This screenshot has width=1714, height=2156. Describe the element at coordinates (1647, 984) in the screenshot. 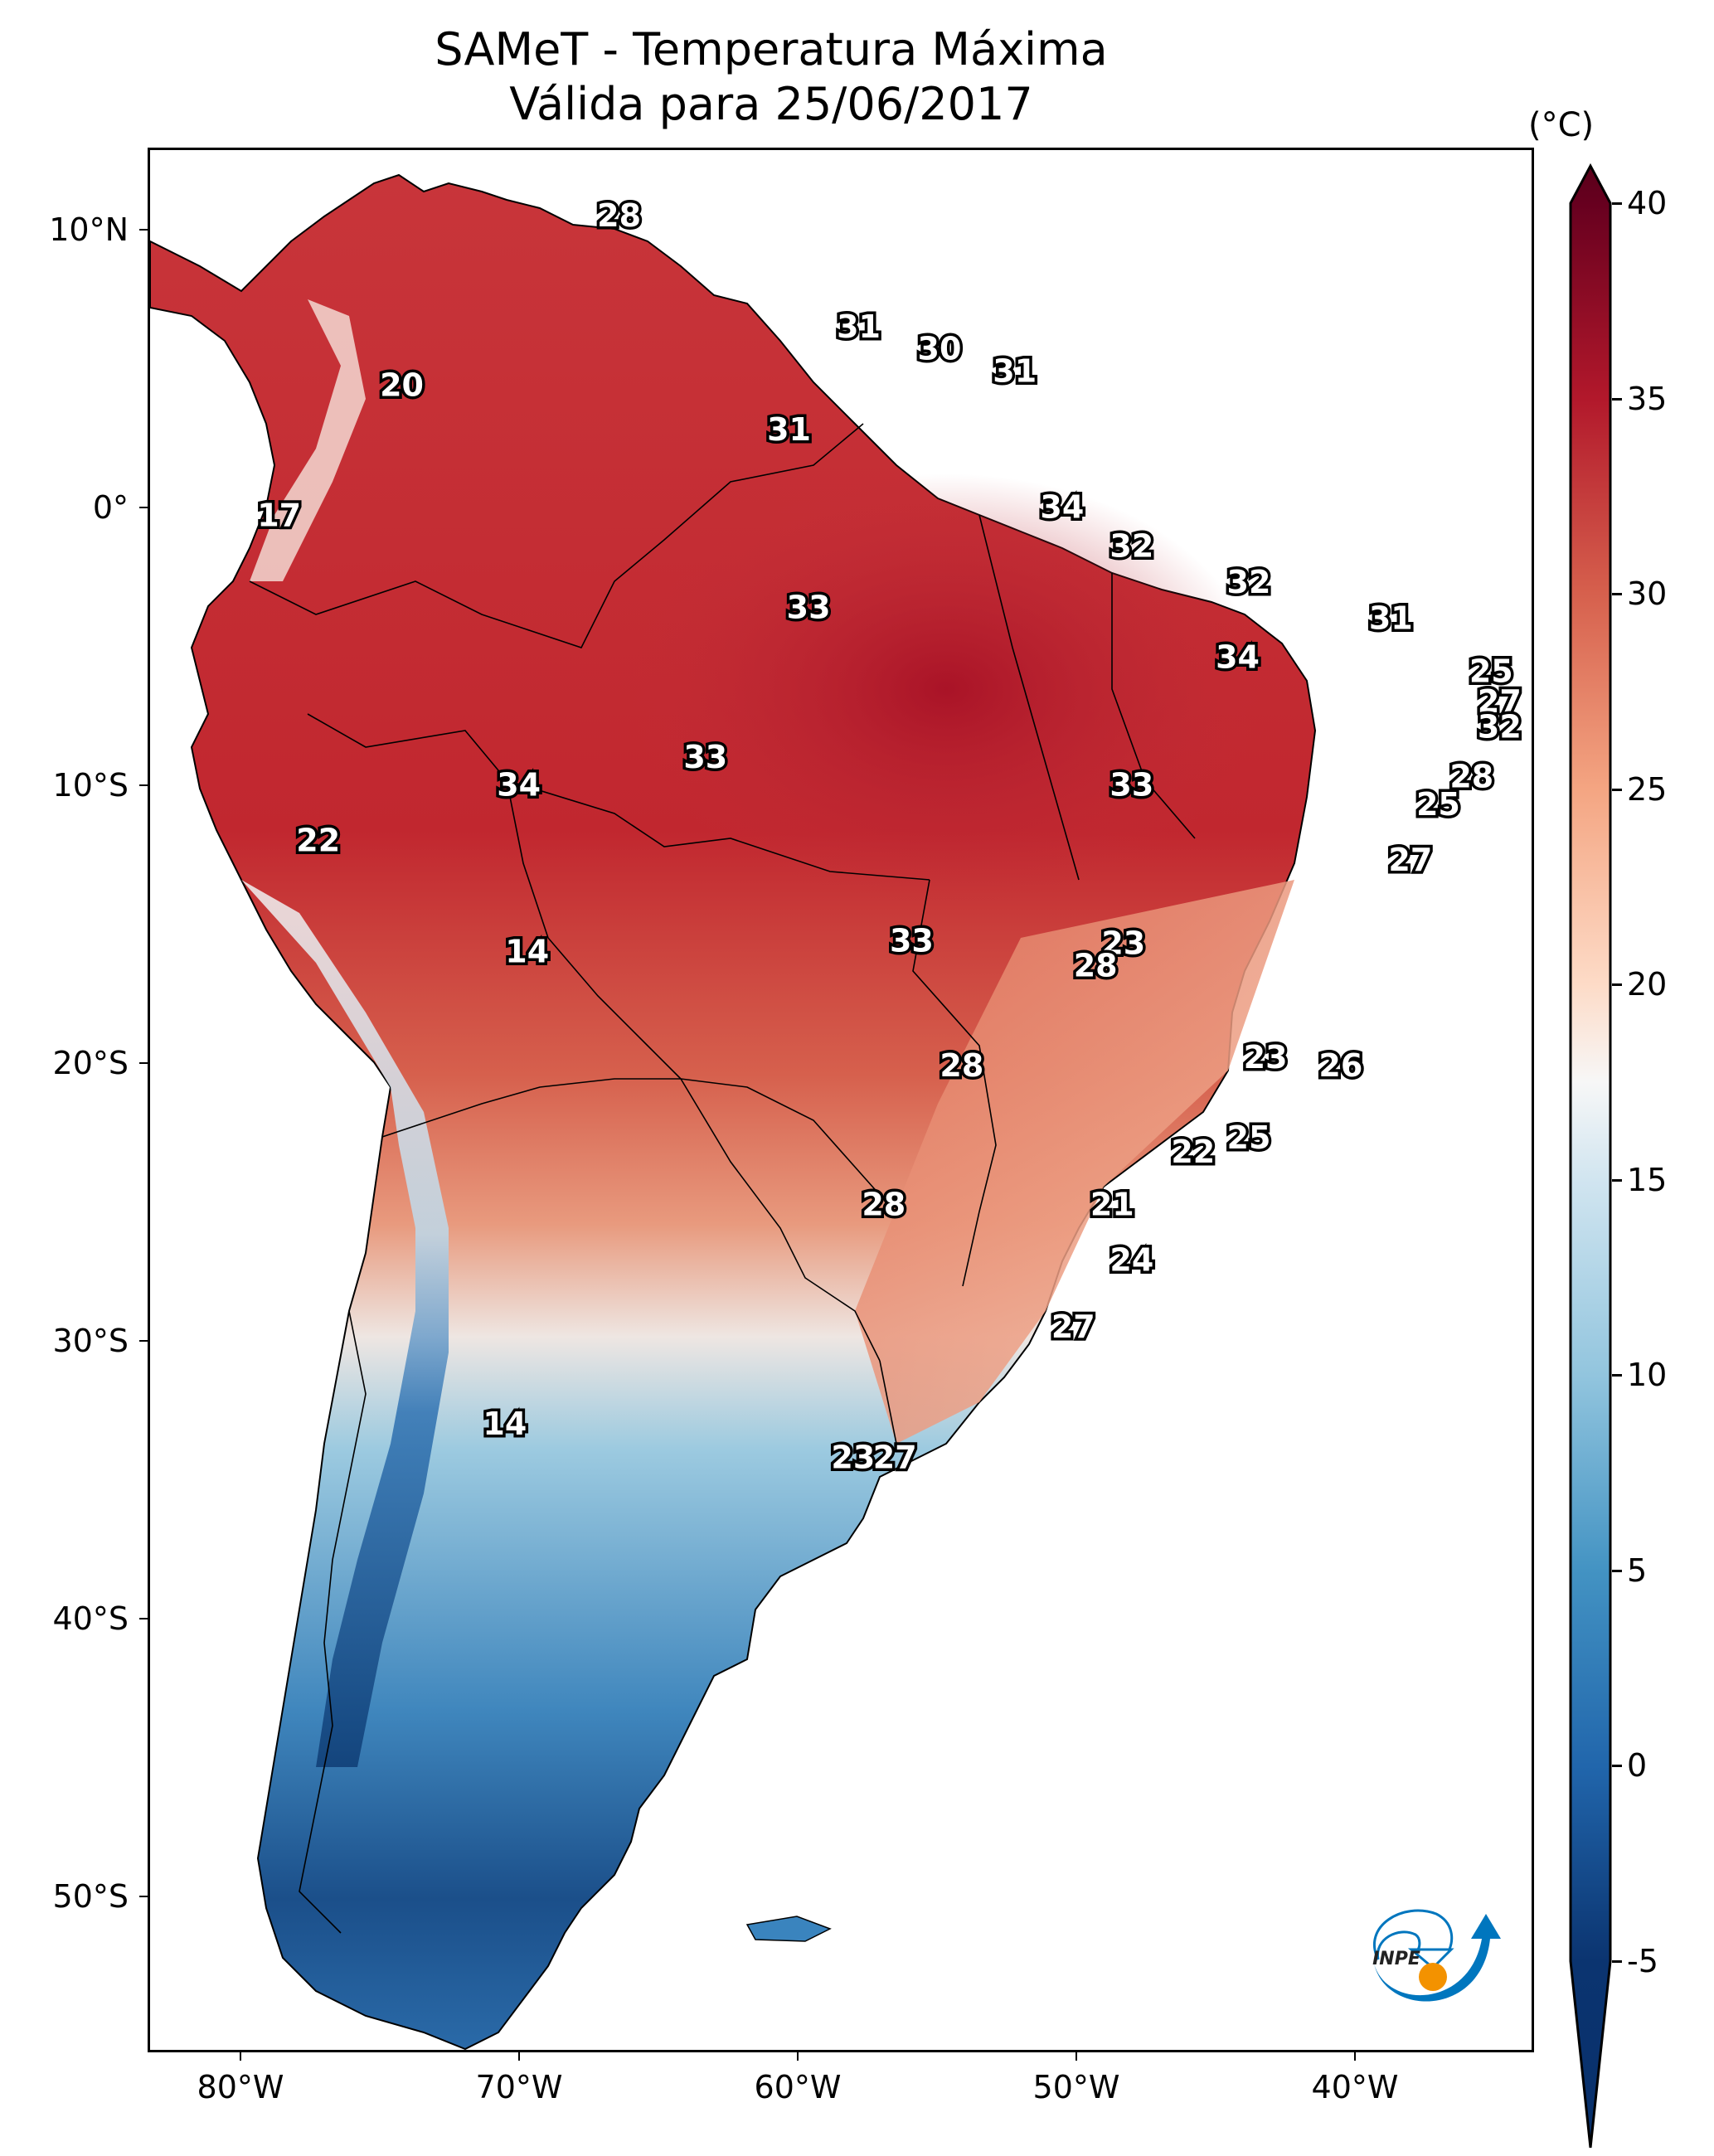

I see `colorbar-tick-label: 20` at that location.